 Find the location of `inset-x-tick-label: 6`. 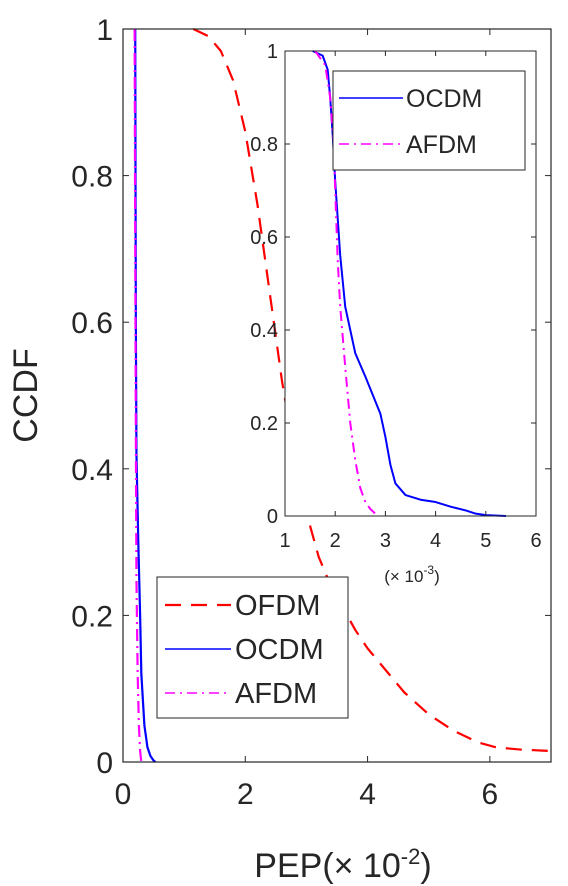

inset-x-tick-label: 6 is located at coordinates (535, 541).